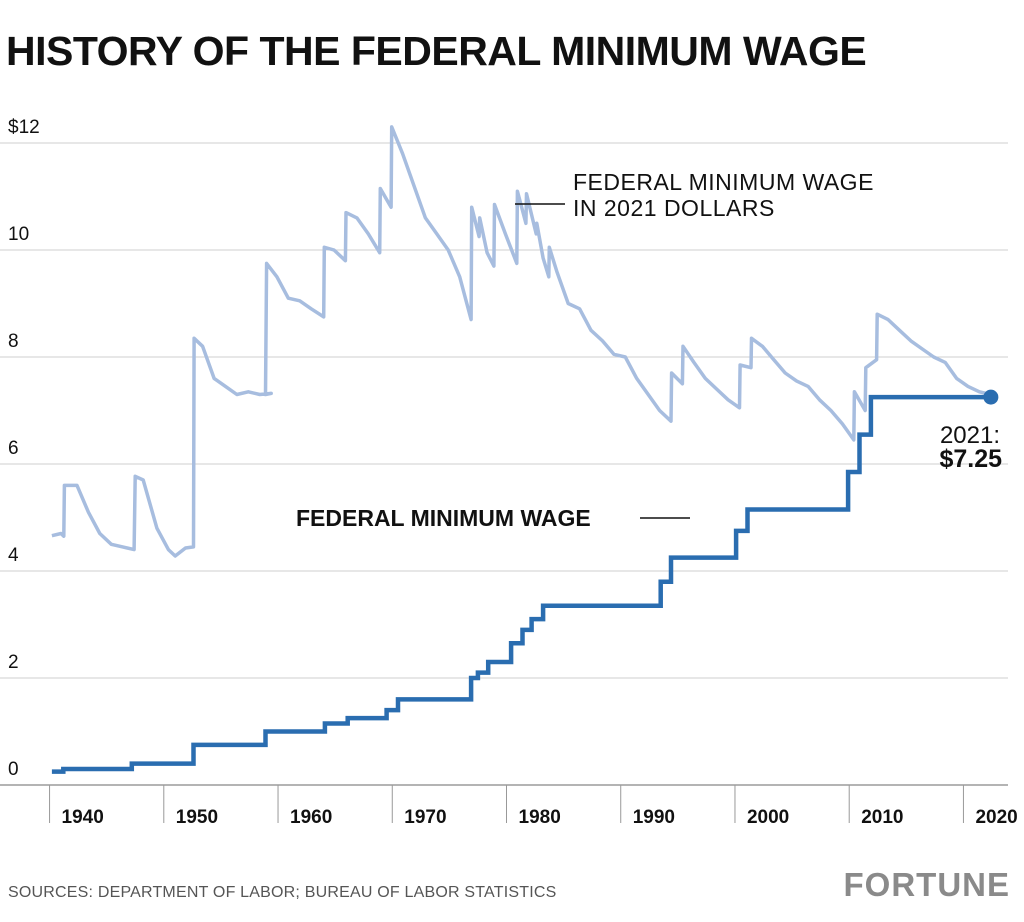 The width and height of the screenshot is (1024, 922). I want to click on x-tick-label: 2010, so click(882, 817).